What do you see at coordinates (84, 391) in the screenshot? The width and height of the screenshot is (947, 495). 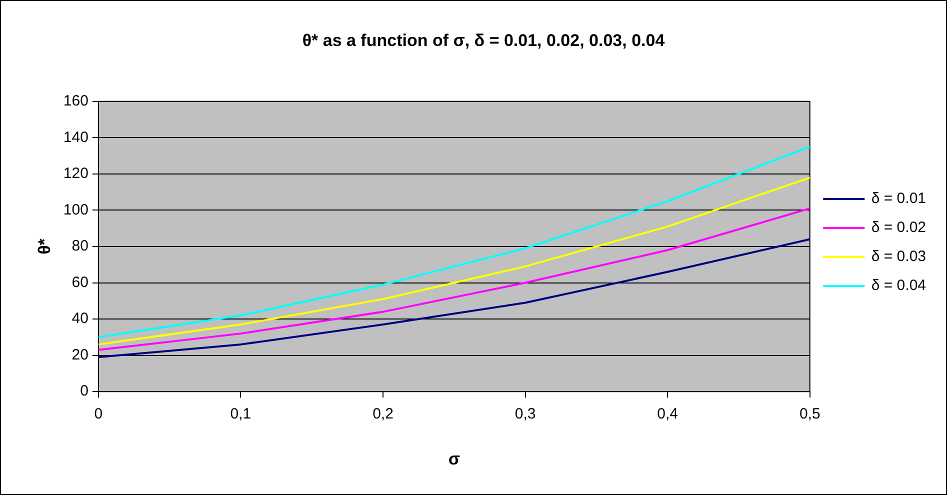 I see `y-tick-label: 0` at bounding box center [84, 391].